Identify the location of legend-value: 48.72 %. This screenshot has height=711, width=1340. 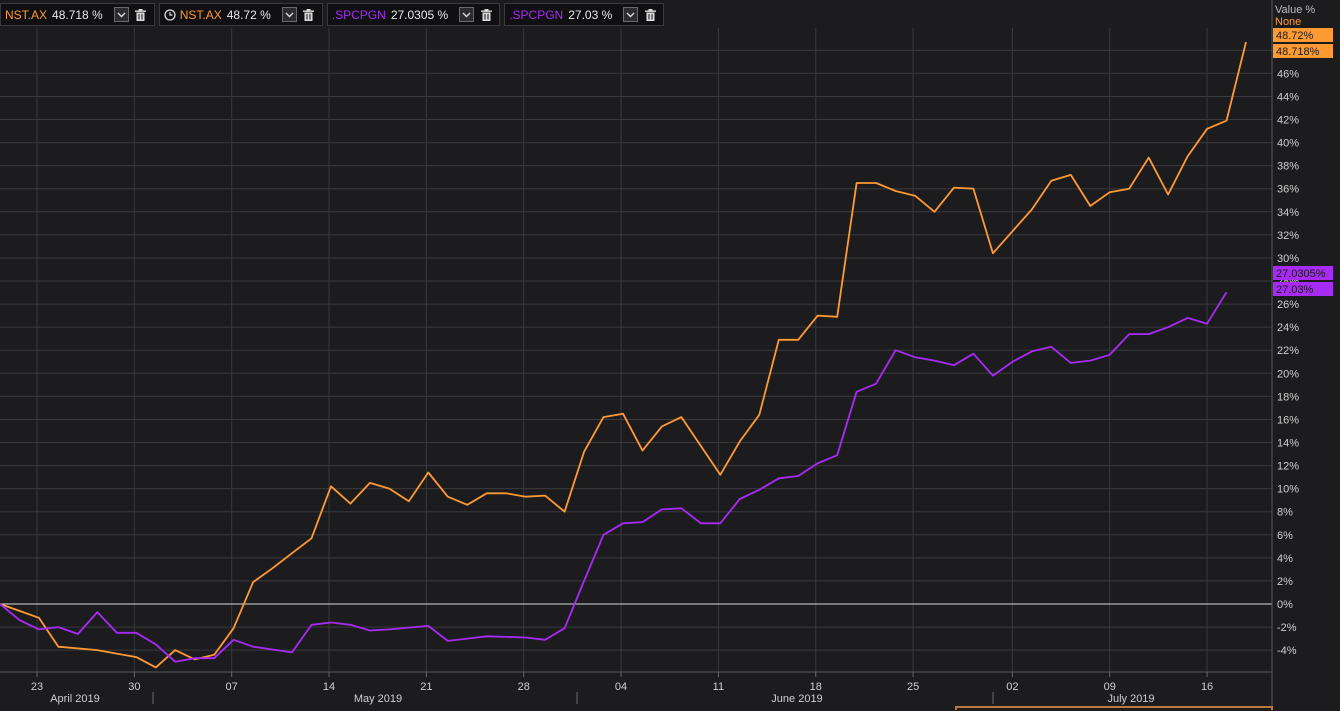
(248, 14).